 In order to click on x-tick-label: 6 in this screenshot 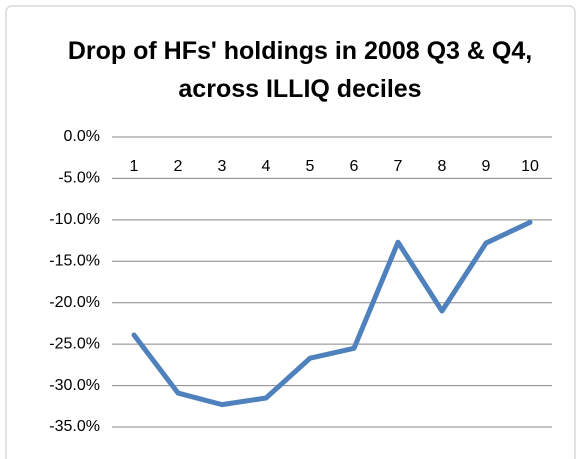, I will do `click(354, 166)`.